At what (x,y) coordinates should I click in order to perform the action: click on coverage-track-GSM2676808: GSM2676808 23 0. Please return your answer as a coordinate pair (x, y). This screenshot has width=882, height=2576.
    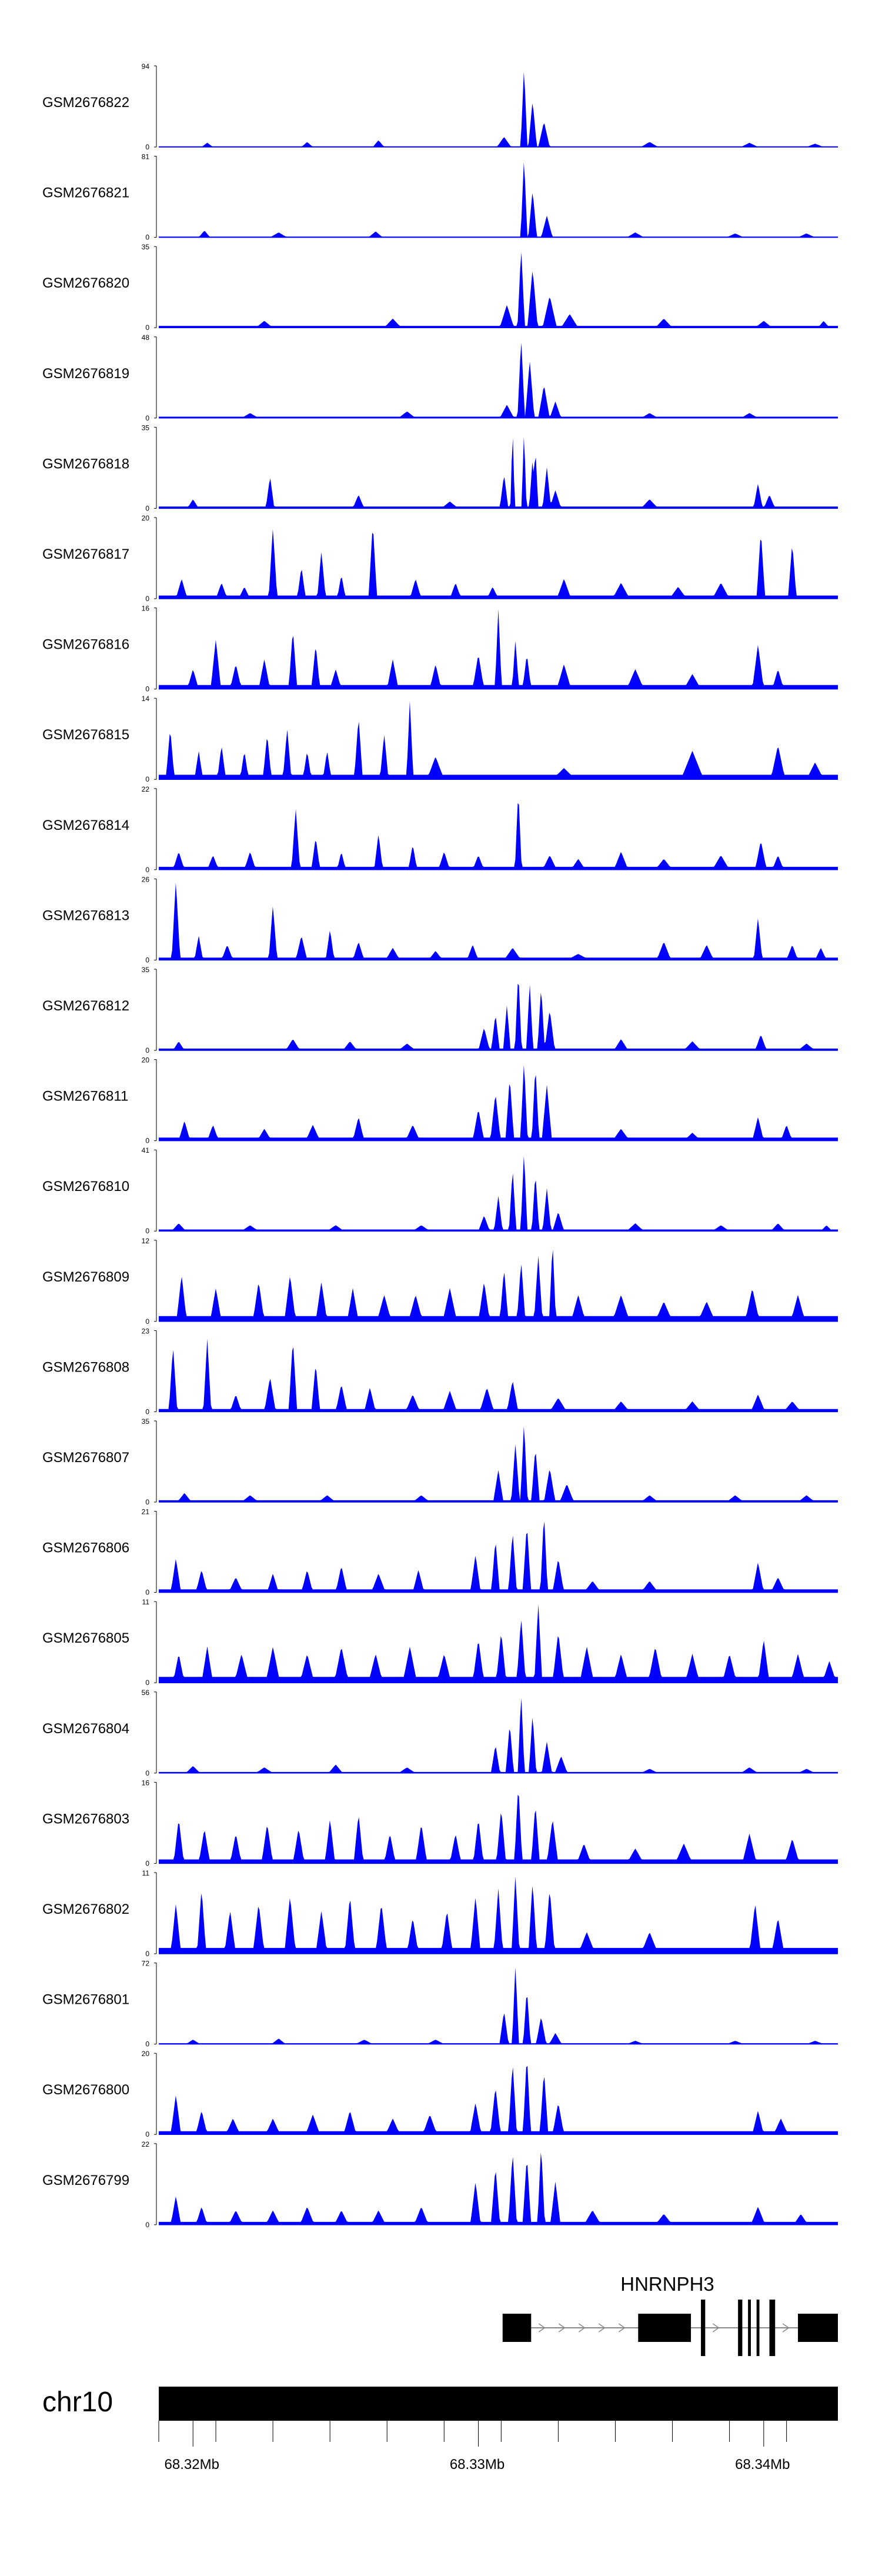
    Looking at the image, I should click on (440, 1371).